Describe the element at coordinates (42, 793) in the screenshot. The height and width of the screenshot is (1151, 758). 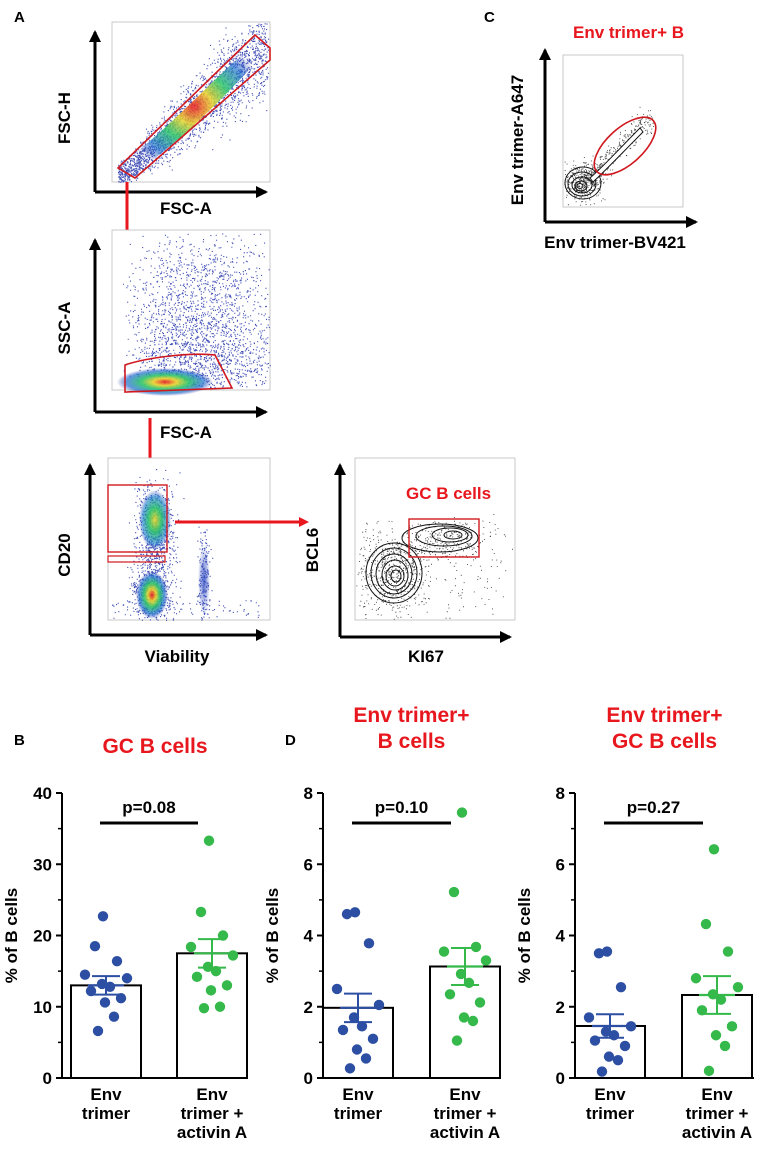
I see `y-tick-label: 40` at that location.